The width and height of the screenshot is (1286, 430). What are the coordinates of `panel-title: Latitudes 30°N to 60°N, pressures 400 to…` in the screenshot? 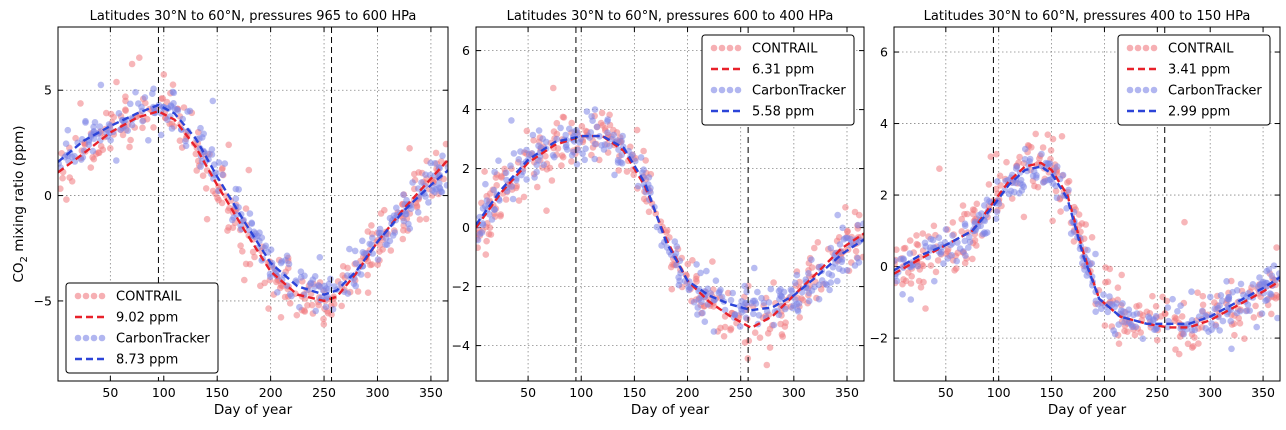 It's located at (1087, 16).